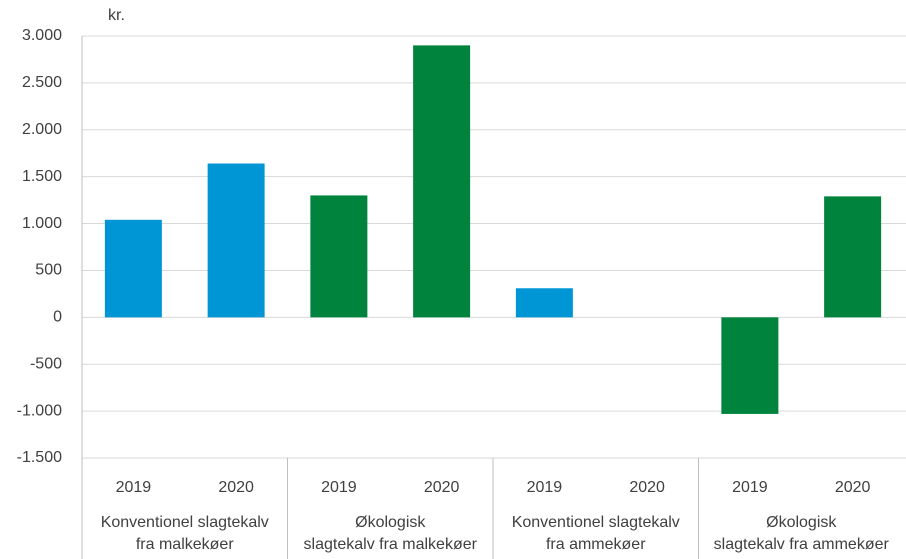  Describe the element at coordinates (39, 457) in the screenshot. I see `y-tick-label: -1.500` at that location.